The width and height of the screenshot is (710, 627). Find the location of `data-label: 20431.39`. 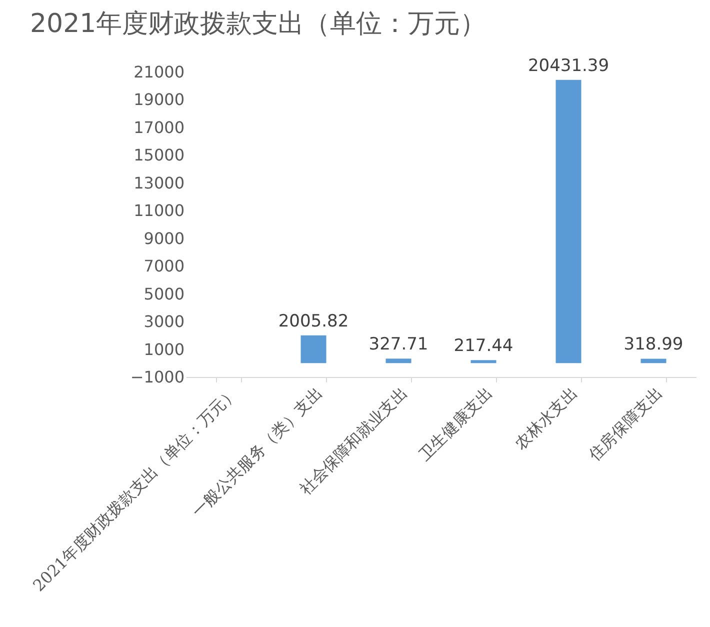

data-label: 20431.39 is located at coordinates (569, 66).